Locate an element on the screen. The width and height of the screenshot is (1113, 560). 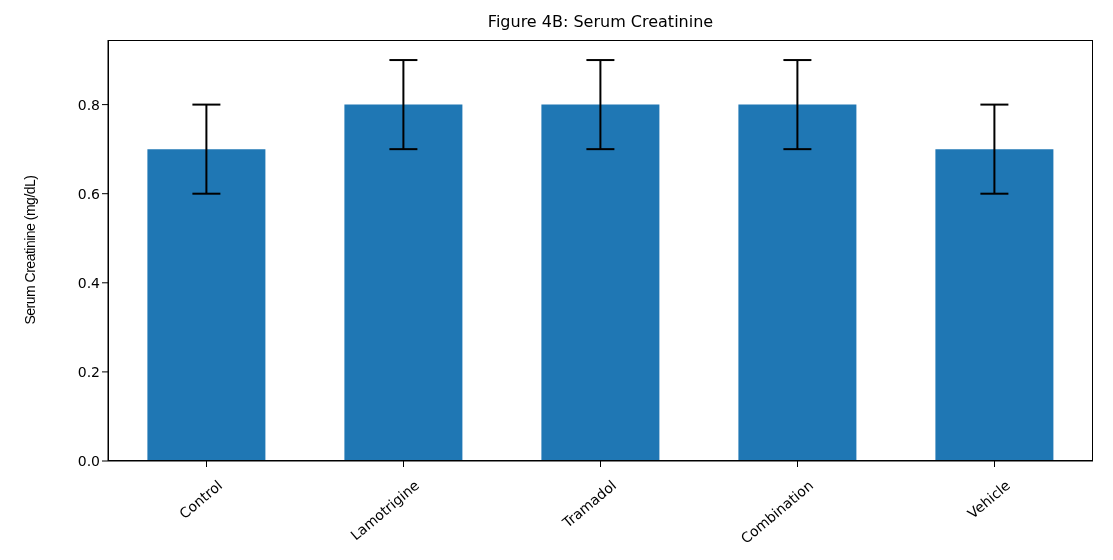
y-tick-label: 0.0 is located at coordinates (88, 460).